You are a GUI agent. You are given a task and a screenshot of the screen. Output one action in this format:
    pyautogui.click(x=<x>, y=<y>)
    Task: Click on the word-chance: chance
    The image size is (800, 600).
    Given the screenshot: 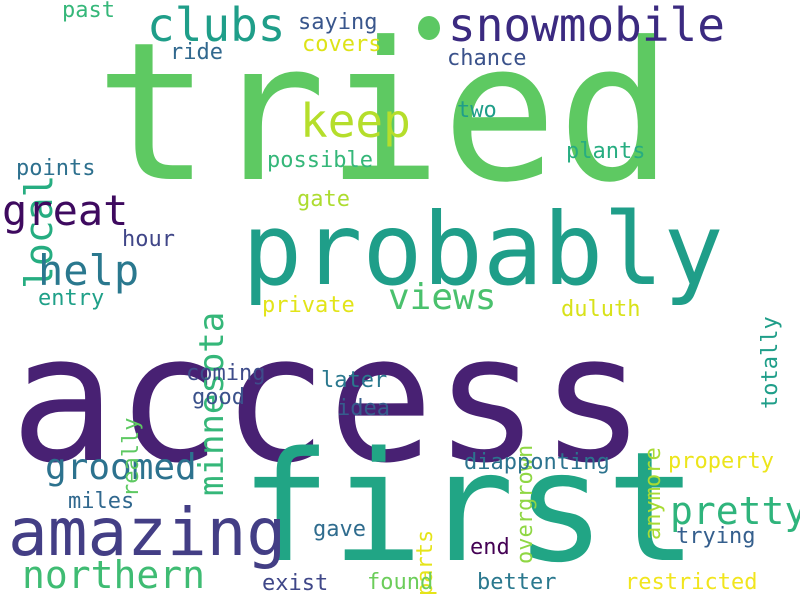 What is the action you would take?
    pyautogui.click(x=487, y=58)
    